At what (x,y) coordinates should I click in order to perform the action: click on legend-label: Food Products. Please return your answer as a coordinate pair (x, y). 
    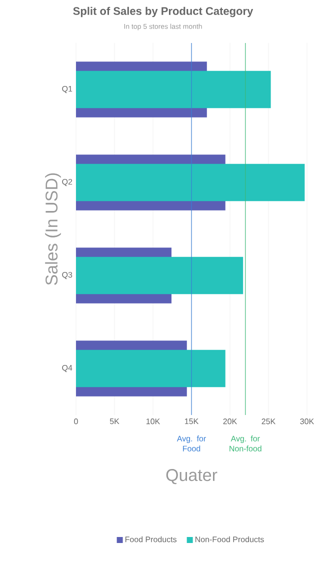
    Looking at the image, I should click on (151, 539).